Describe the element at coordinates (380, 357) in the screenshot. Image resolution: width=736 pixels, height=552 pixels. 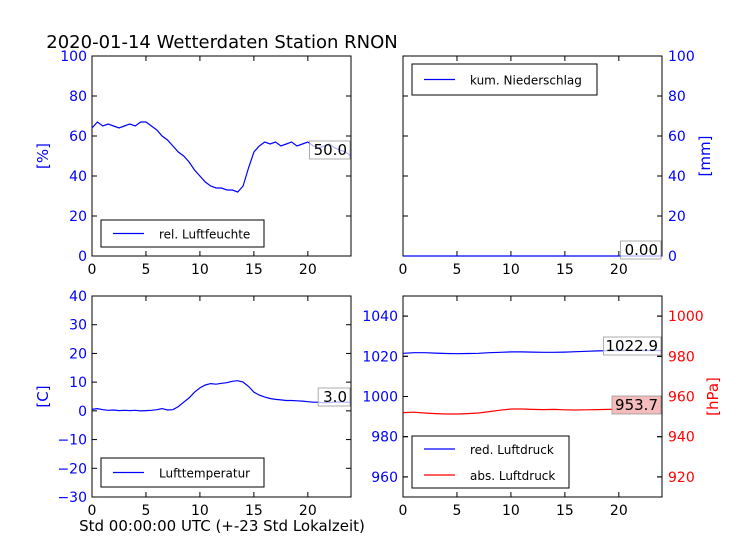
I see `y-tick-label: 1020` at that location.